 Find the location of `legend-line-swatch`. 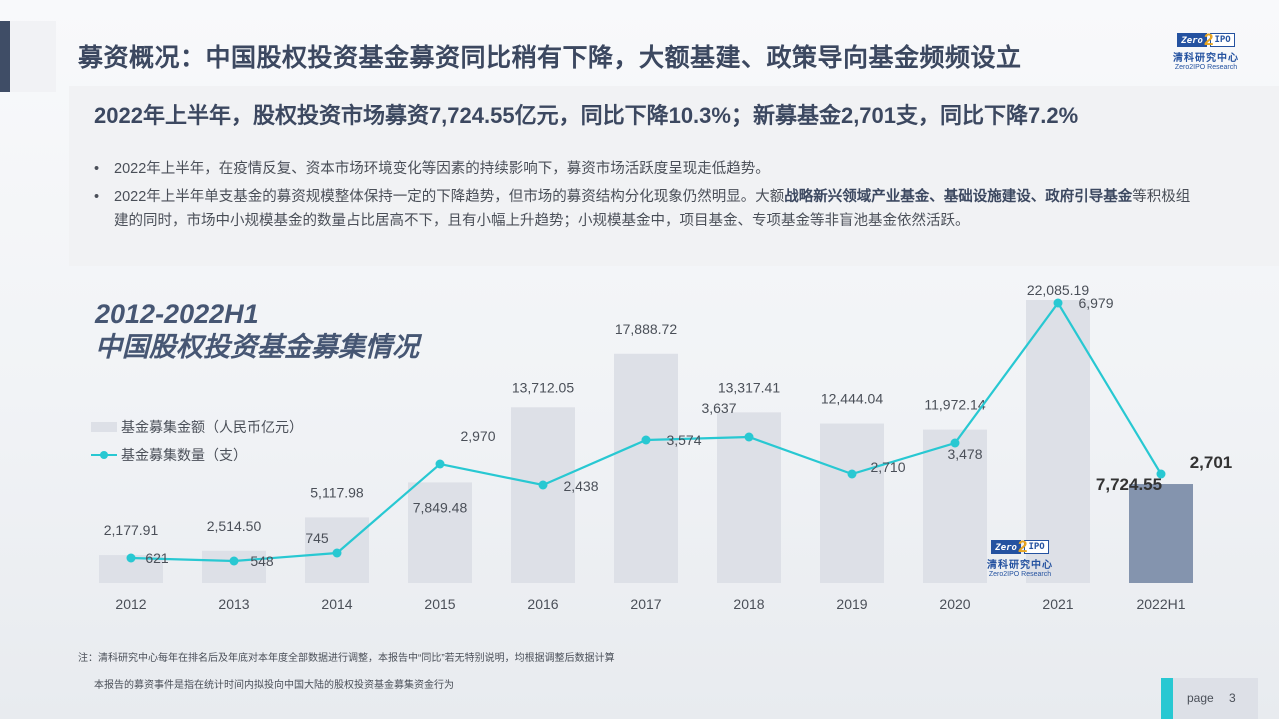

legend-line-swatch is located at coordinates (104, 455).